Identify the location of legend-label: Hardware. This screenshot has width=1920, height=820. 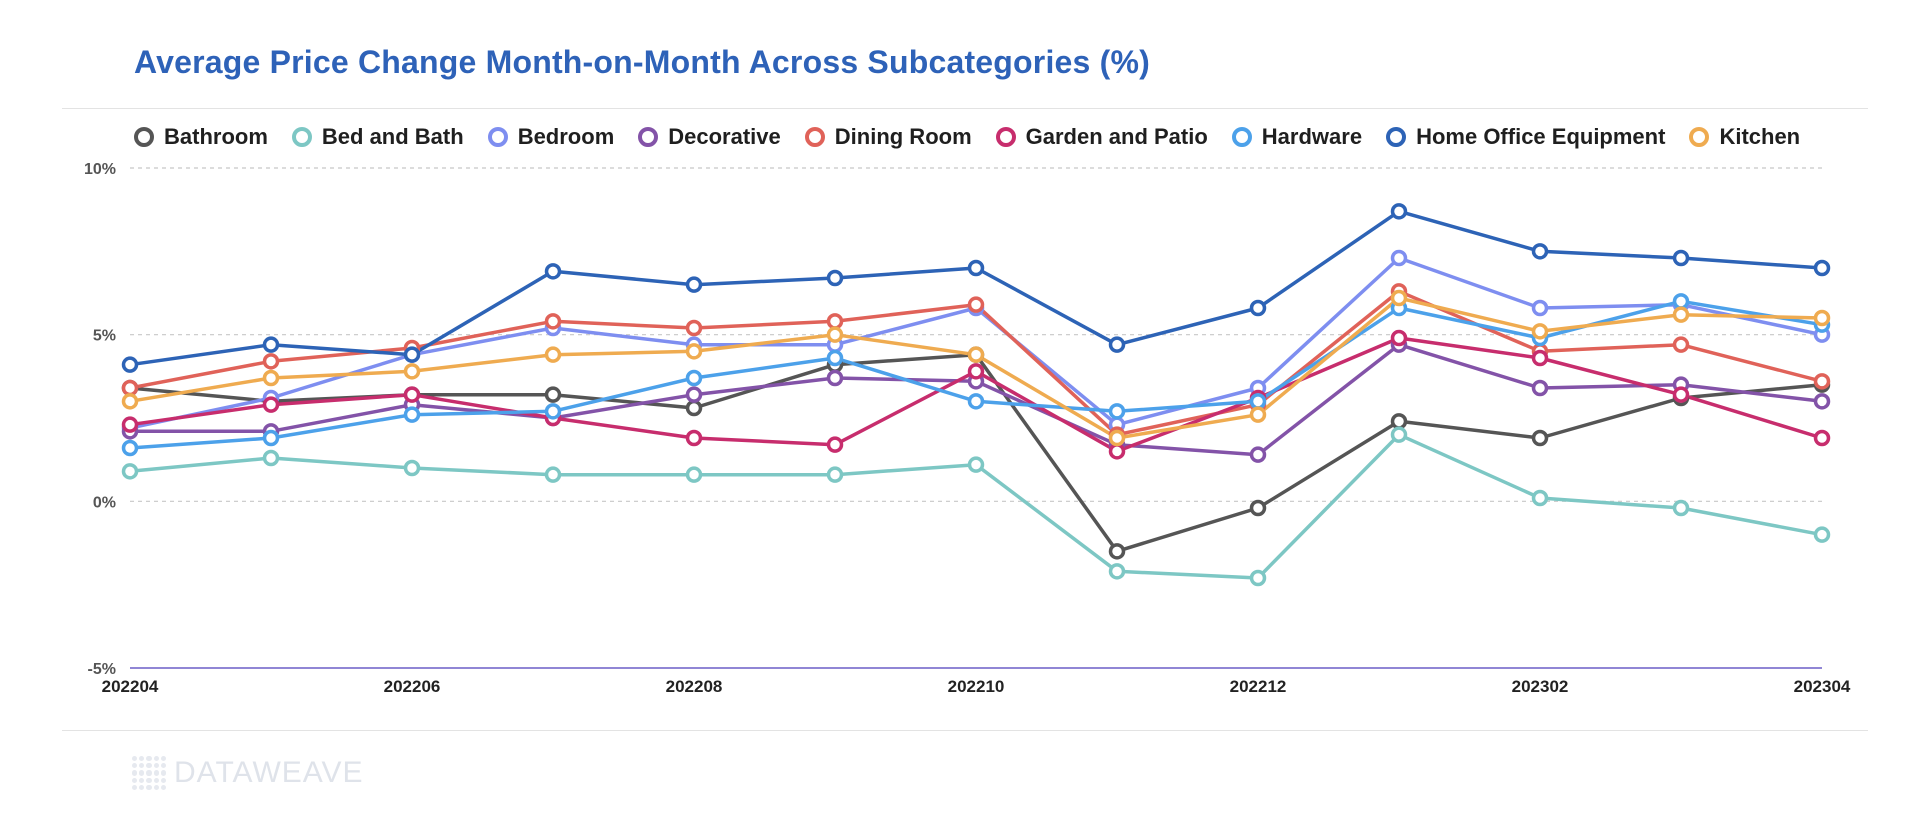
(1312, 136).